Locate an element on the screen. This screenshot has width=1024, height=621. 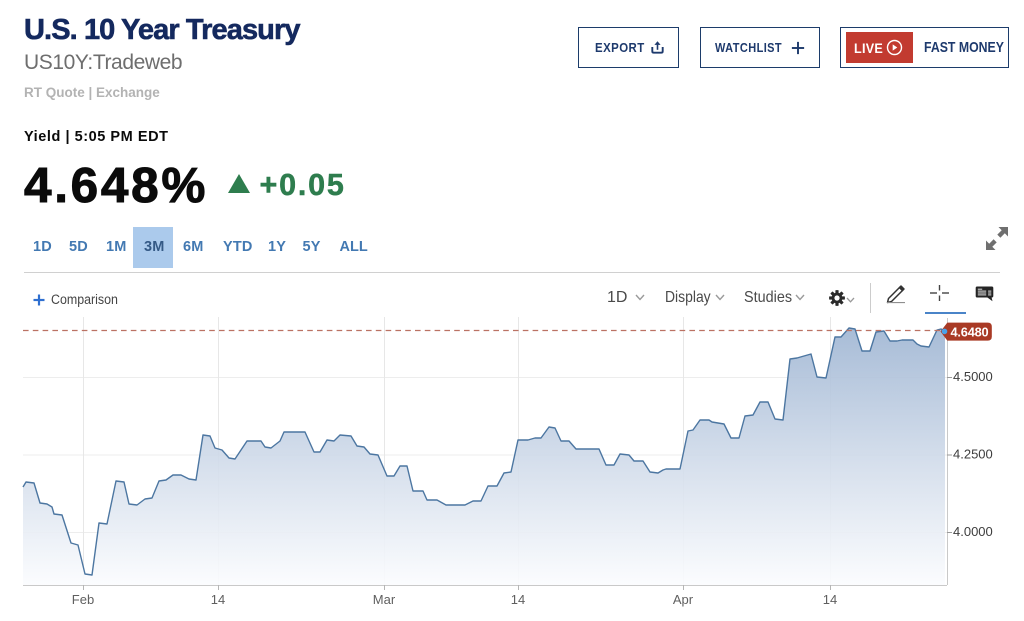
svg-text: Feb is located at coordinates (83, 599).